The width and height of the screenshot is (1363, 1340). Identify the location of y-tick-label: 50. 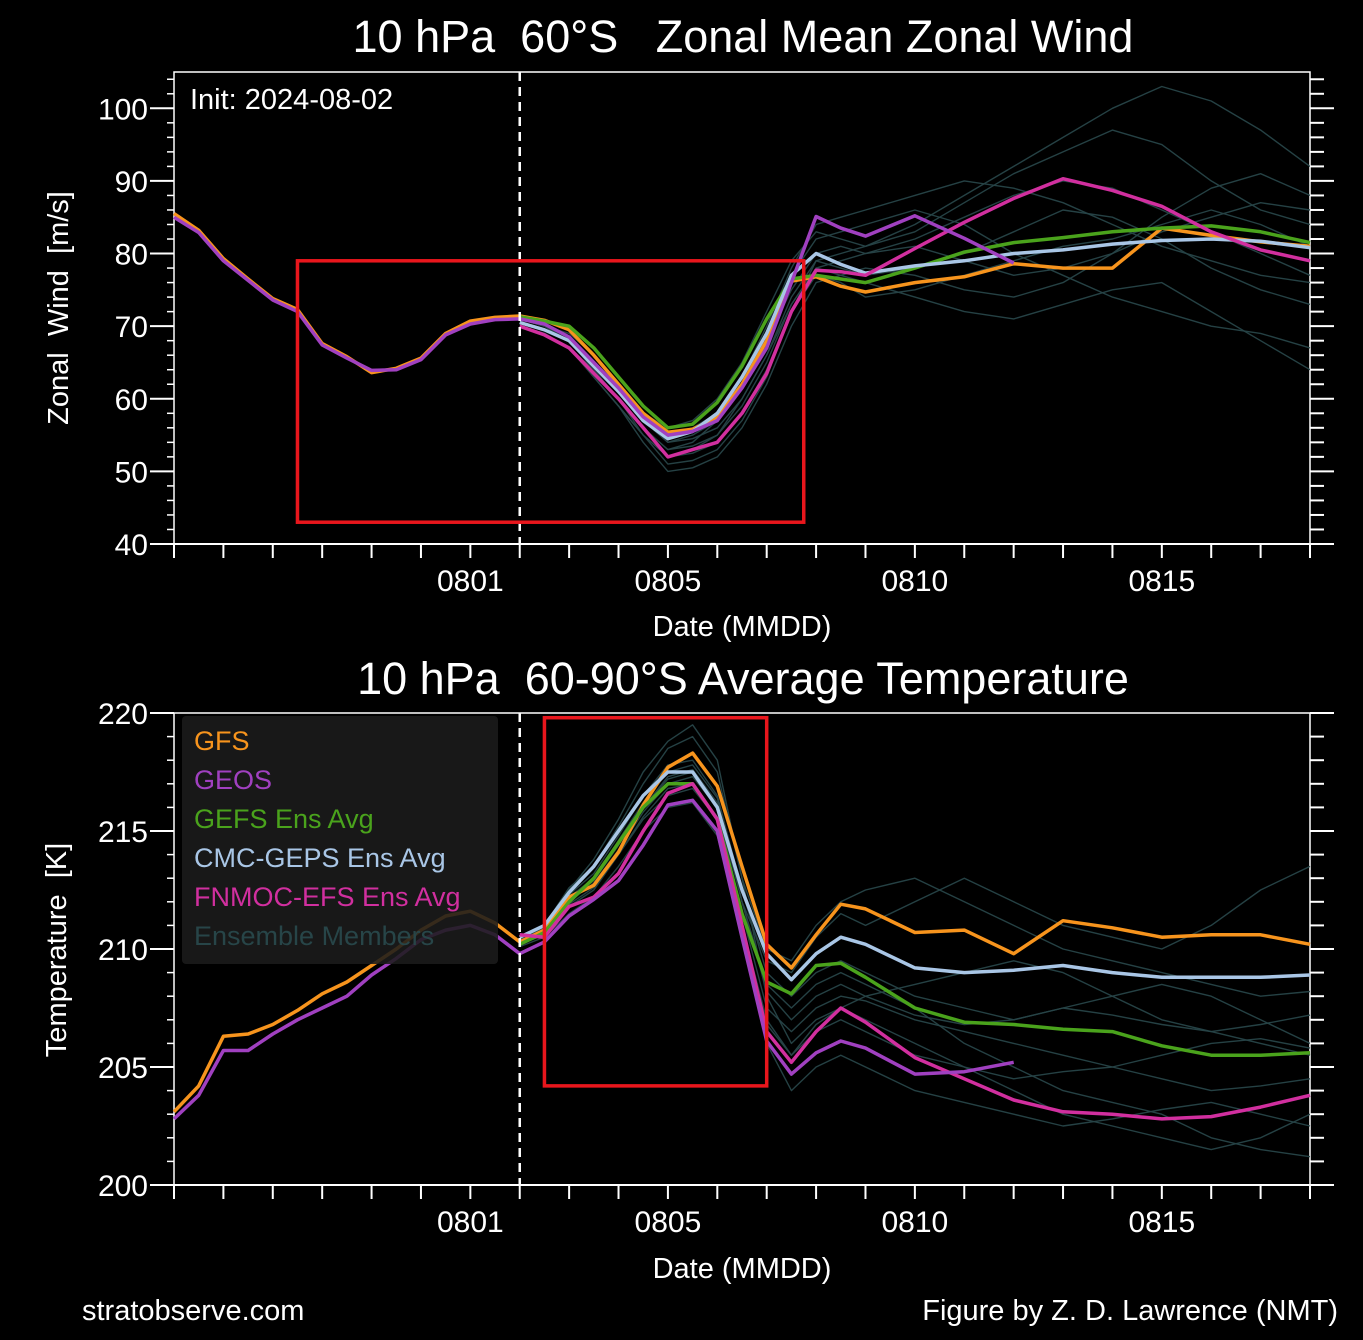
(131, 472).